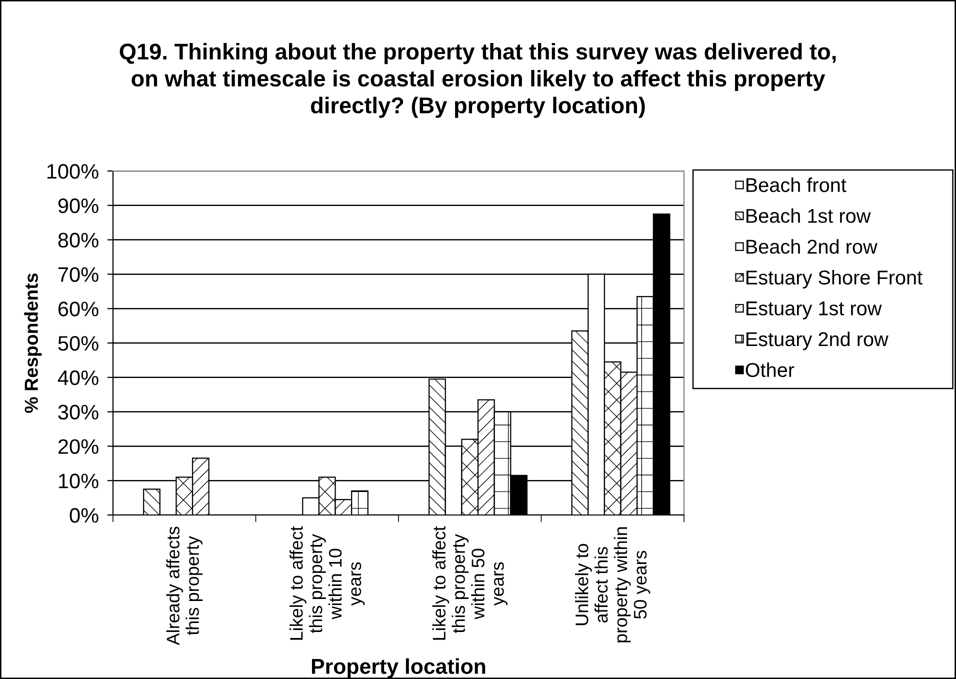 This screenshot has height=679, width=956. I want to click on legend-label: Estuary 2nd row, so click(817, 341).